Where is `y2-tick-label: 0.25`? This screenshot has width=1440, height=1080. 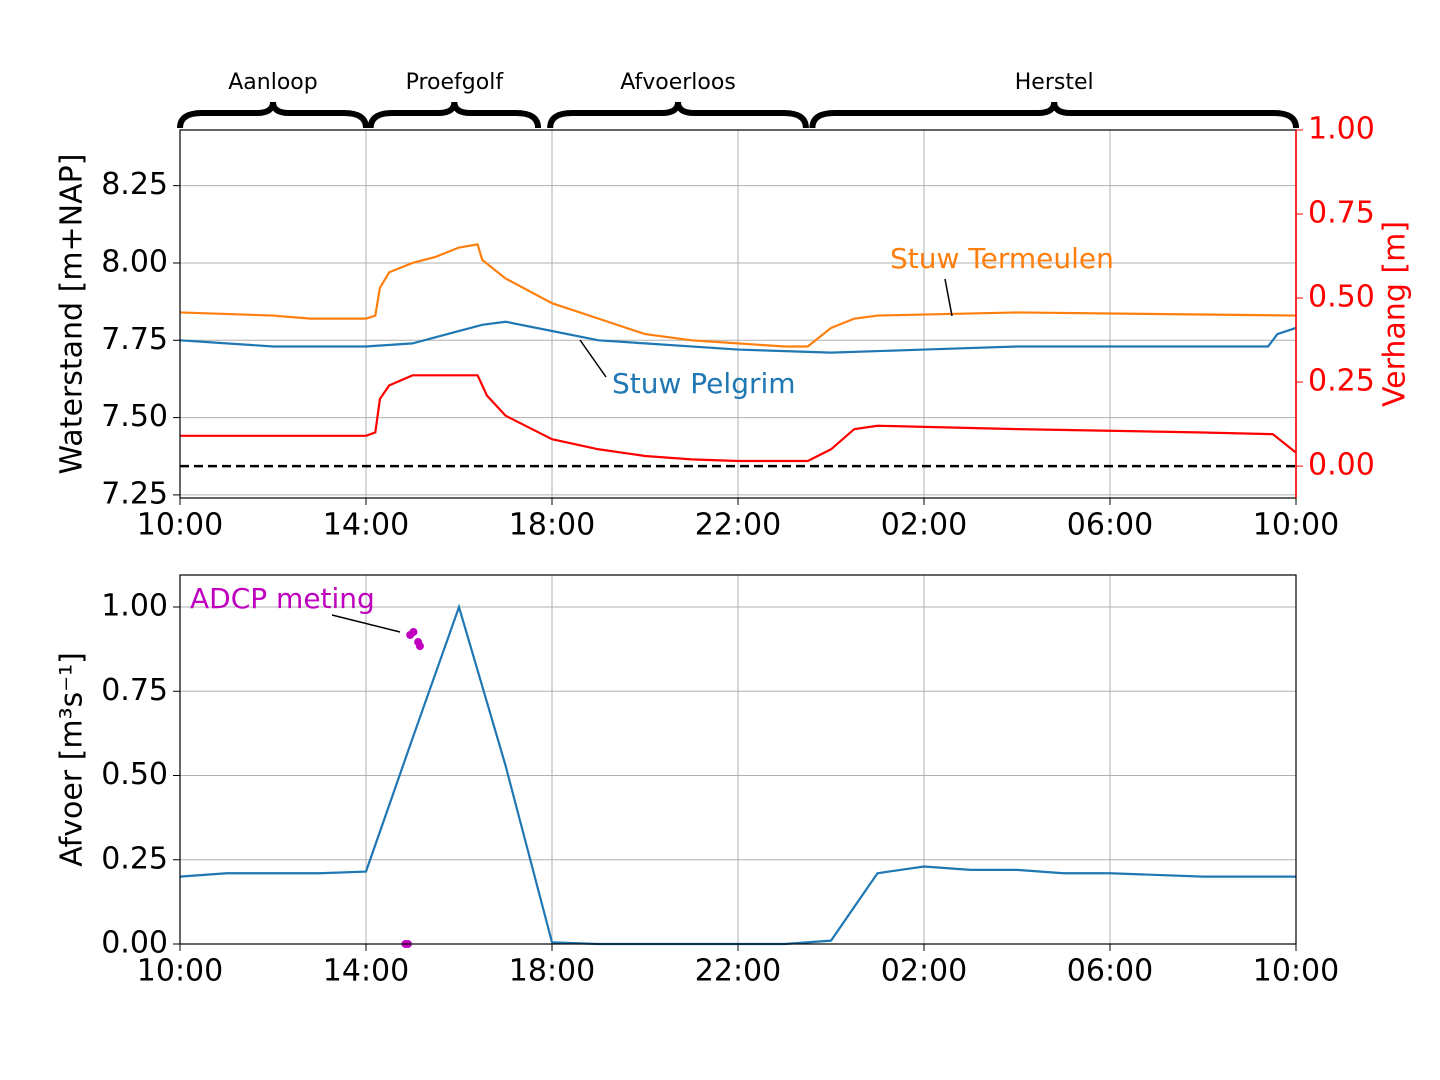
y2-tick-label: 0.25 is located at coordinates (1341, 381).